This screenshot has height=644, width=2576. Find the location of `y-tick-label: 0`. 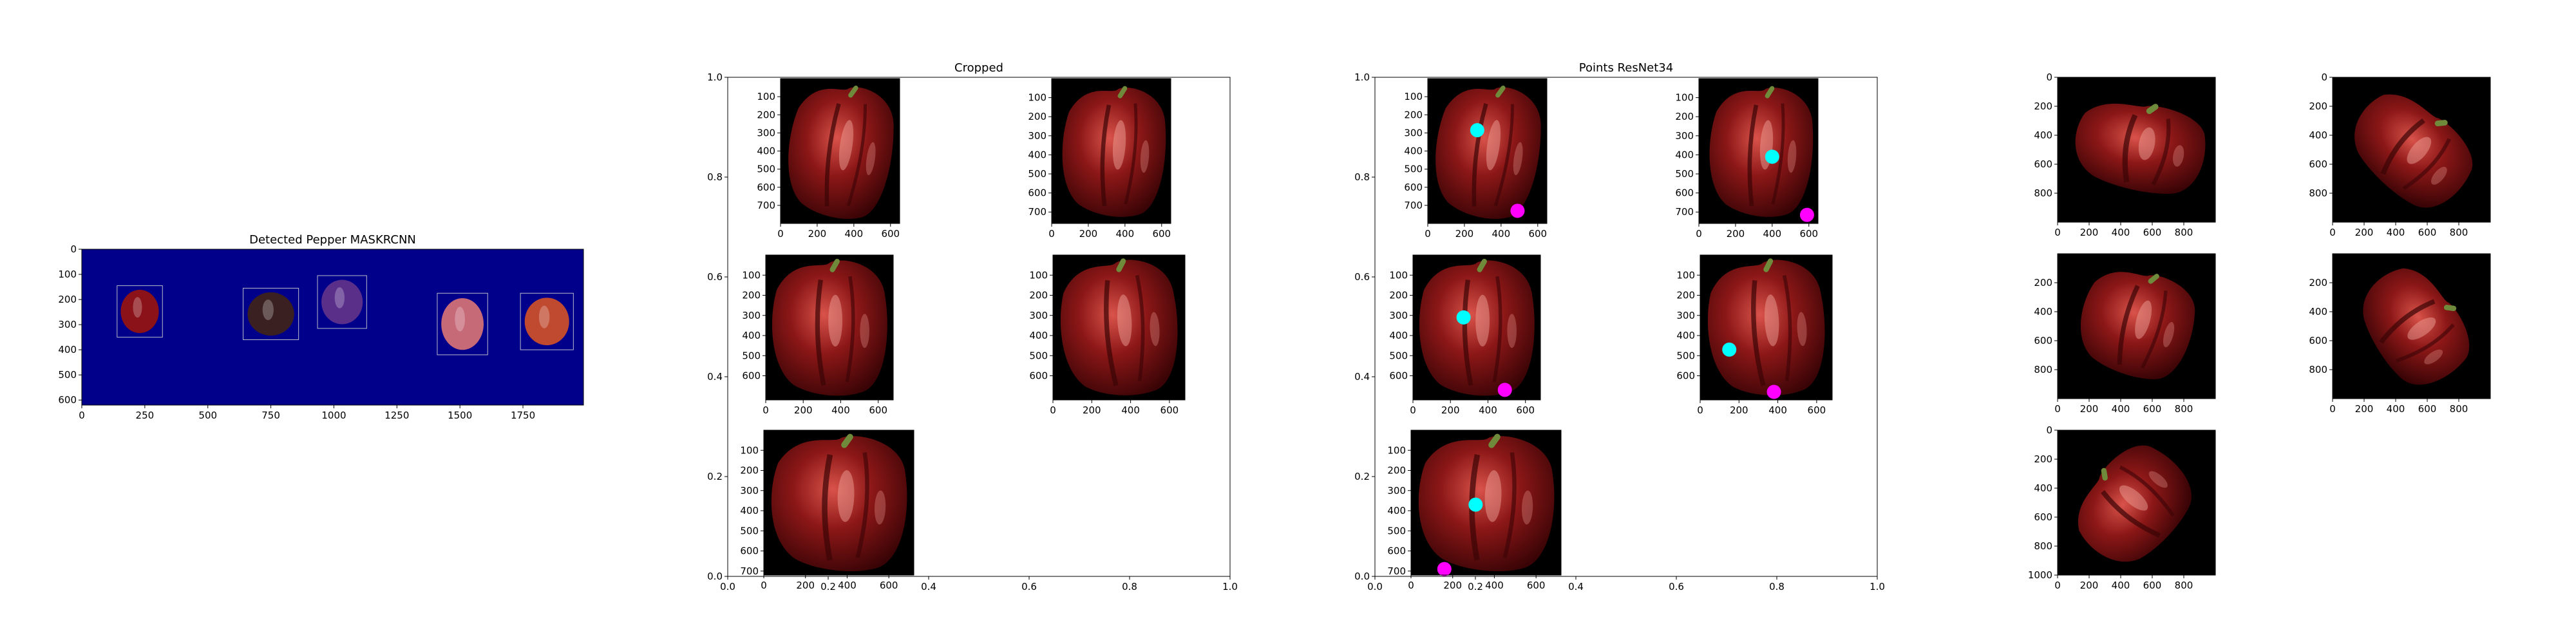

y-tick-label: 0 is located at coordinates (73, 249).